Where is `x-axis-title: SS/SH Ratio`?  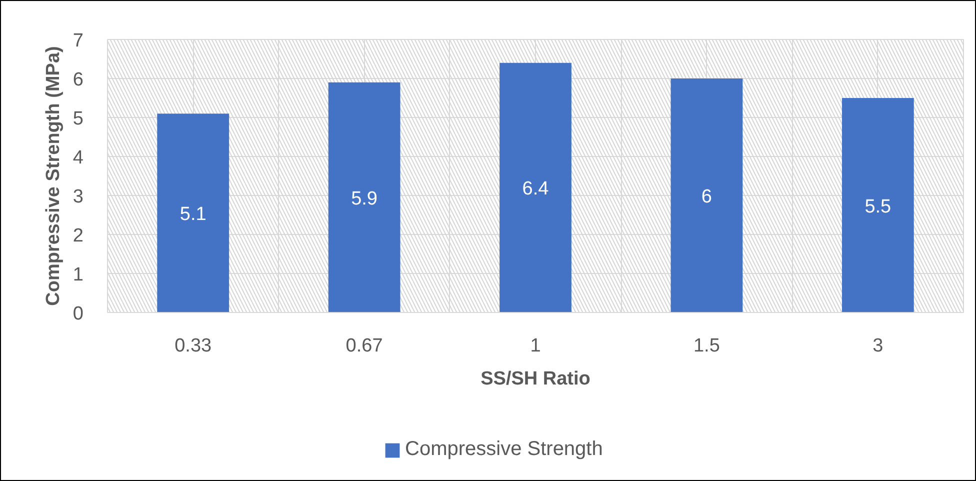
x-axis-title: SS/SH Ratio is located at coordinates (535, 379).